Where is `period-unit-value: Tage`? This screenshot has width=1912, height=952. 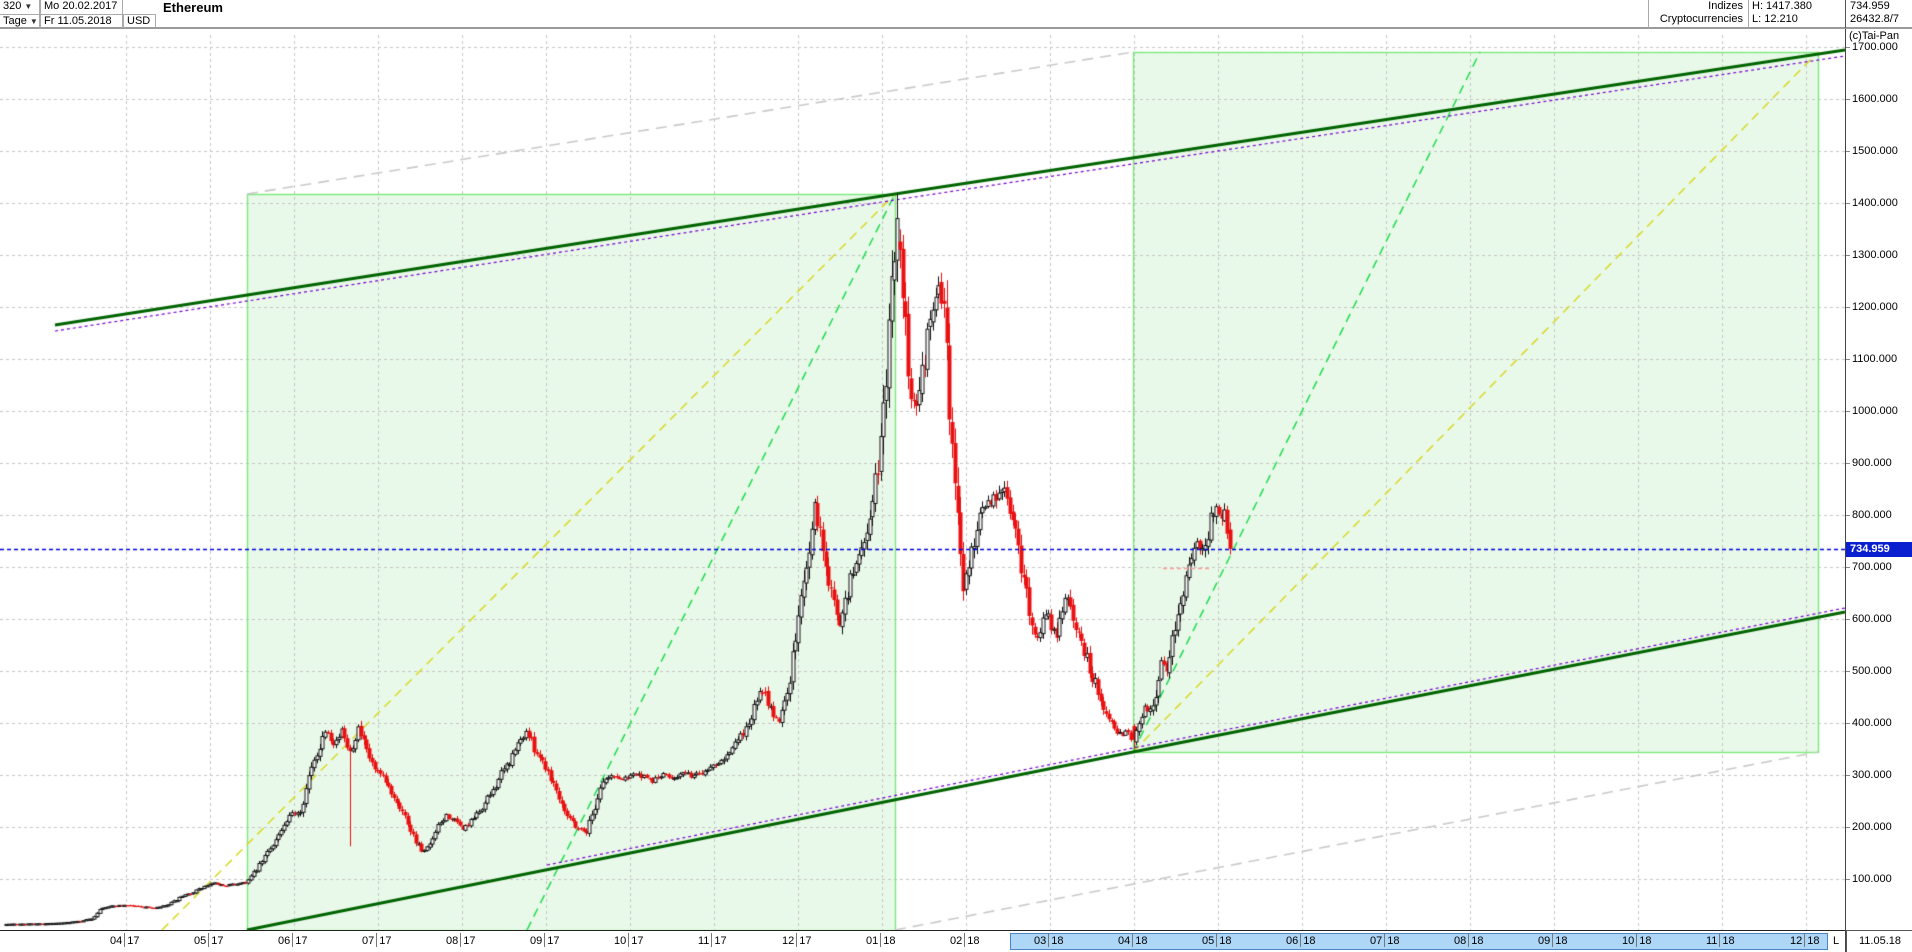
period-unit-value: Tage is located at coordinates (15, 21).